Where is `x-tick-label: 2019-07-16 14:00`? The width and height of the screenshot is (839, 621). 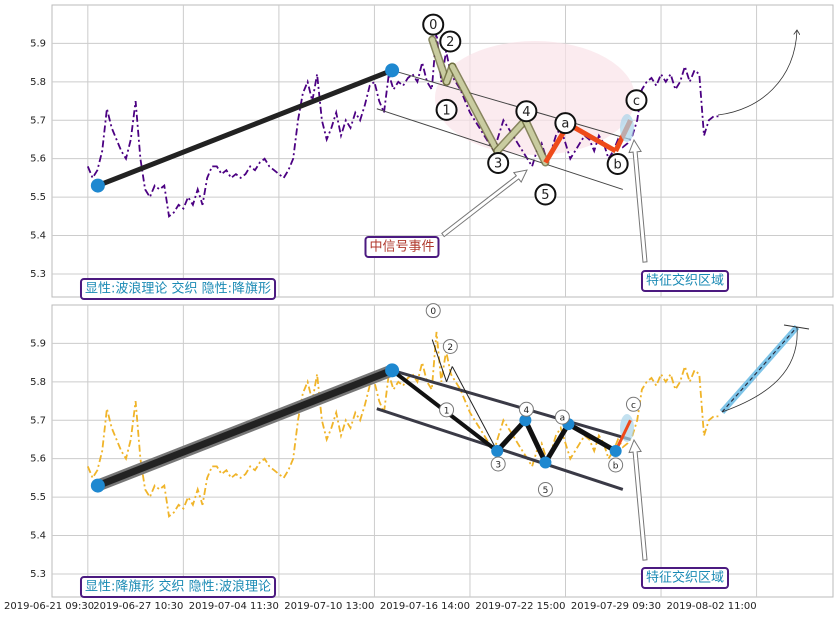
x-tick-label: 2019-07-16 14:00 is located at coordinates (425, 606).